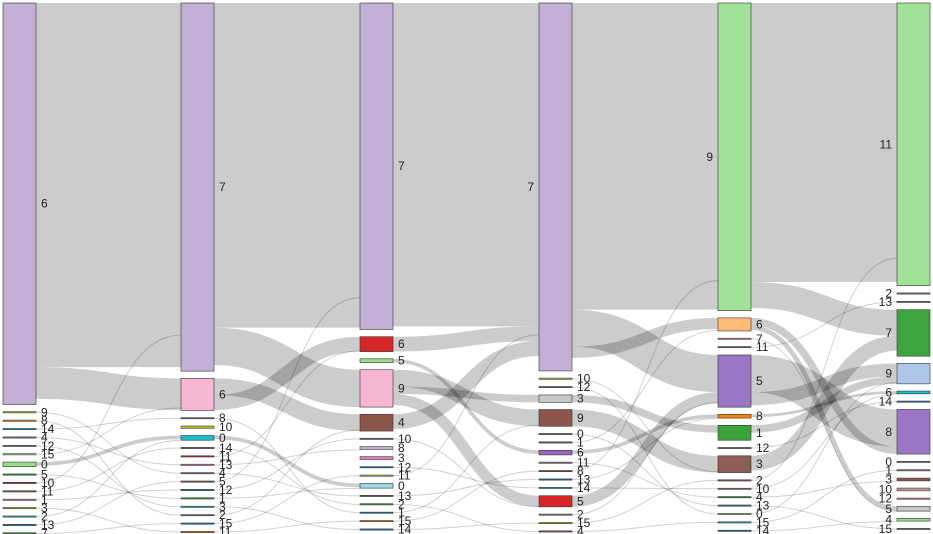  I want to click on sankey-node-label-col0-3: 3, so click(44, 508).